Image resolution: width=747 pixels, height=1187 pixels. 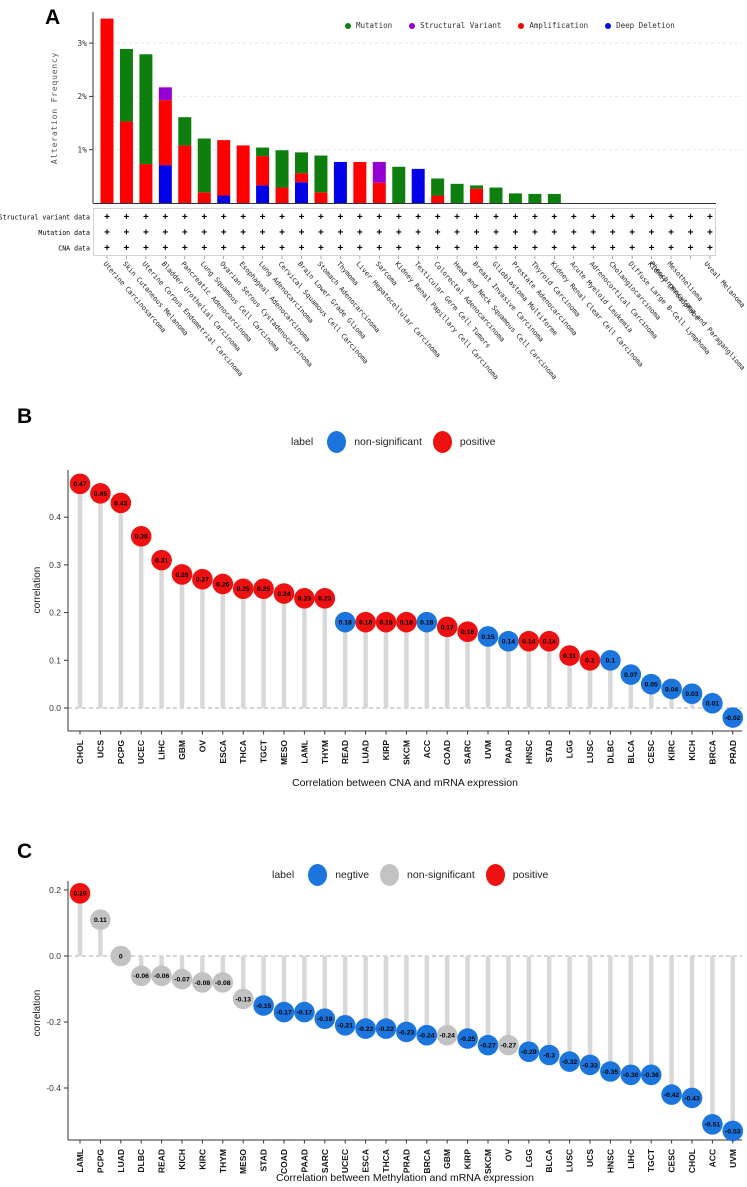 What do you see at coordinates (202, 746) in the screenshot?
I see `x-tick-label: OV` at bounding box center [202, 746].